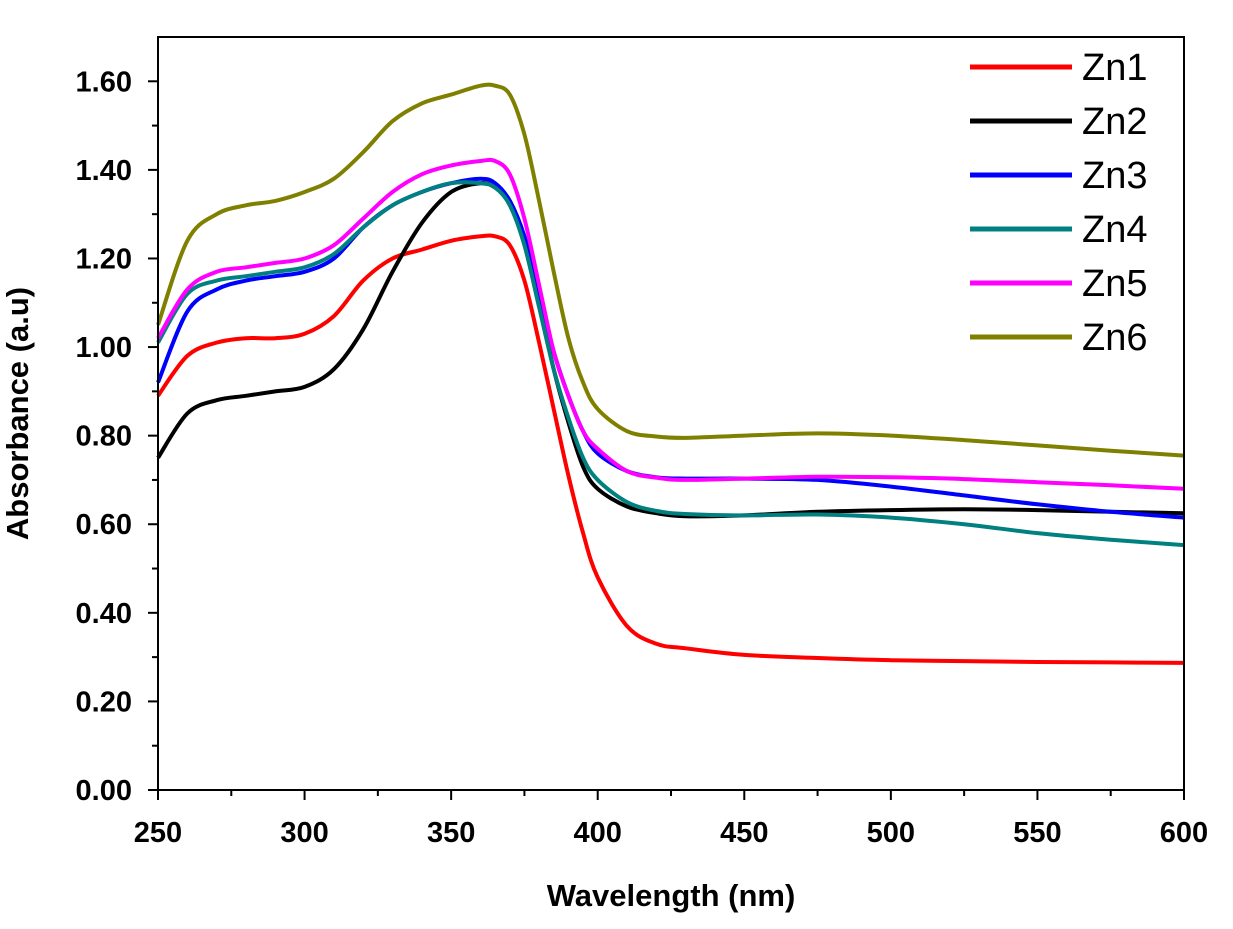  What do you see at coordinates (1114, 176) in the screenshot?
I see `legend-label-zn3: Zn3` at bounding box center [1114, 176].